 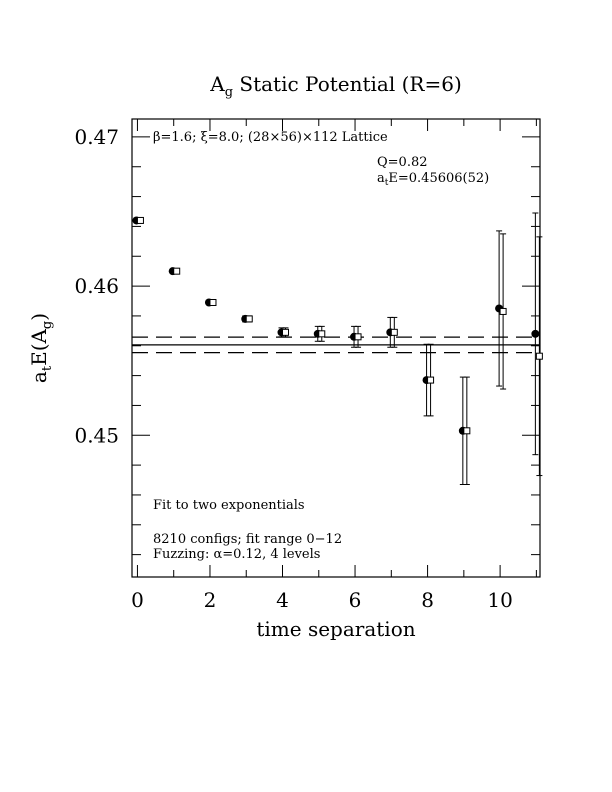 I want to click on x-tick-label: 10, so click(x=499, y=600).